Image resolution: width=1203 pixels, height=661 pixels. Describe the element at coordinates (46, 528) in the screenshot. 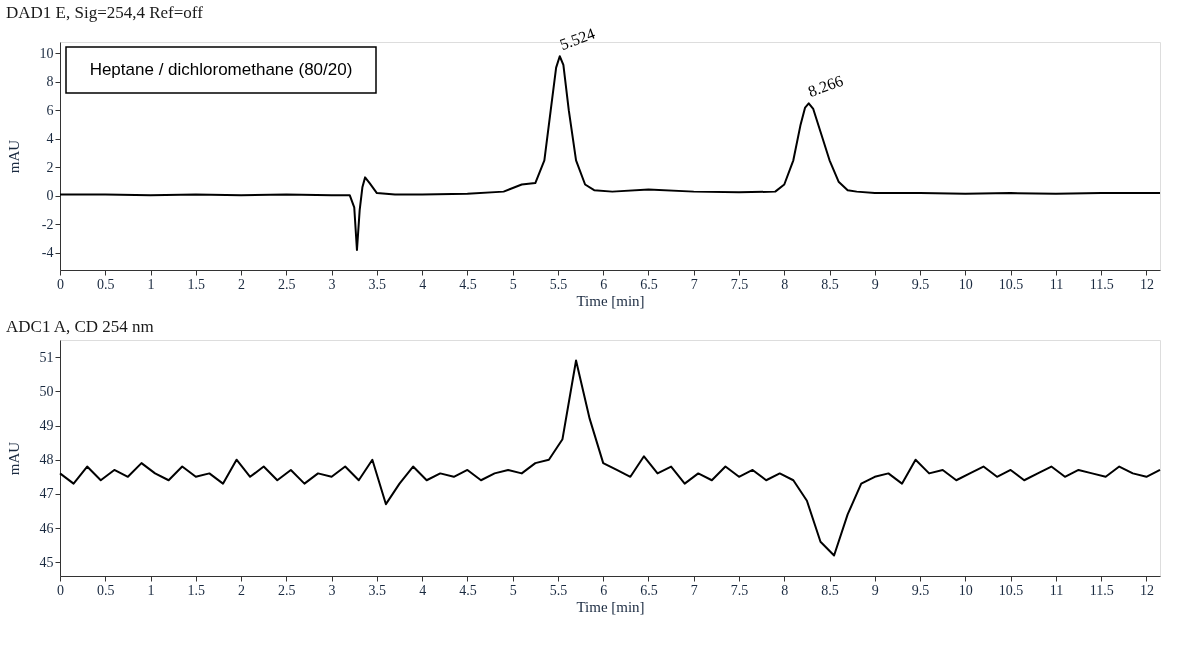

I see `y-tick-label: 46` at that location.